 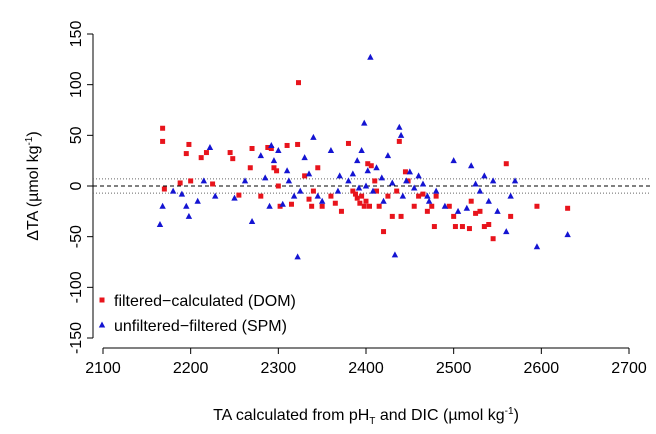 I want to click on y-tick-label: 0, so click(x=76, y=185).